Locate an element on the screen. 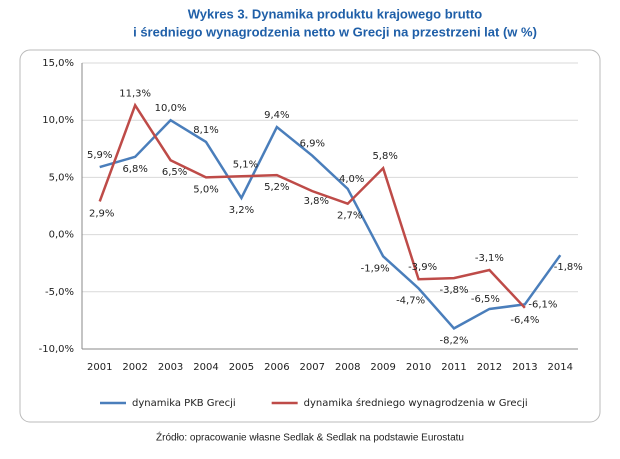 The height and width of the screenshot is (459, 620). x-tick-label: 2010 is located at coordinates (418, 367).